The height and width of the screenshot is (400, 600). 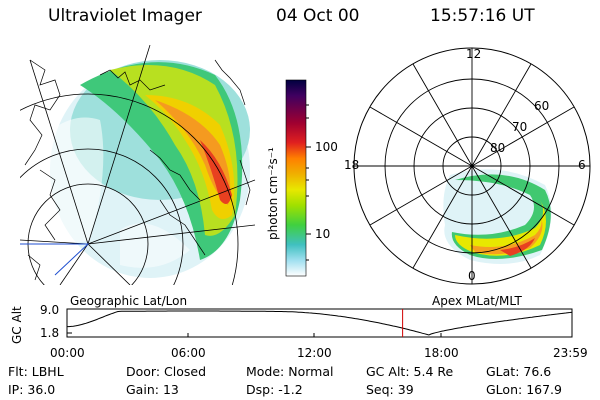 What do you see at coordinates (166, 371) in the screenshot?
I see `info-door: Door: Closed` at bounding box center [166, 371].